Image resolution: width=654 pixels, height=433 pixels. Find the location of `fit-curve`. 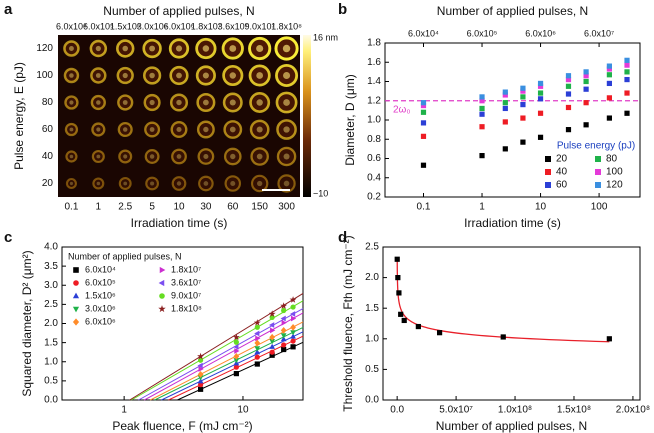

fit-curve is located at coordinates (503, 301).